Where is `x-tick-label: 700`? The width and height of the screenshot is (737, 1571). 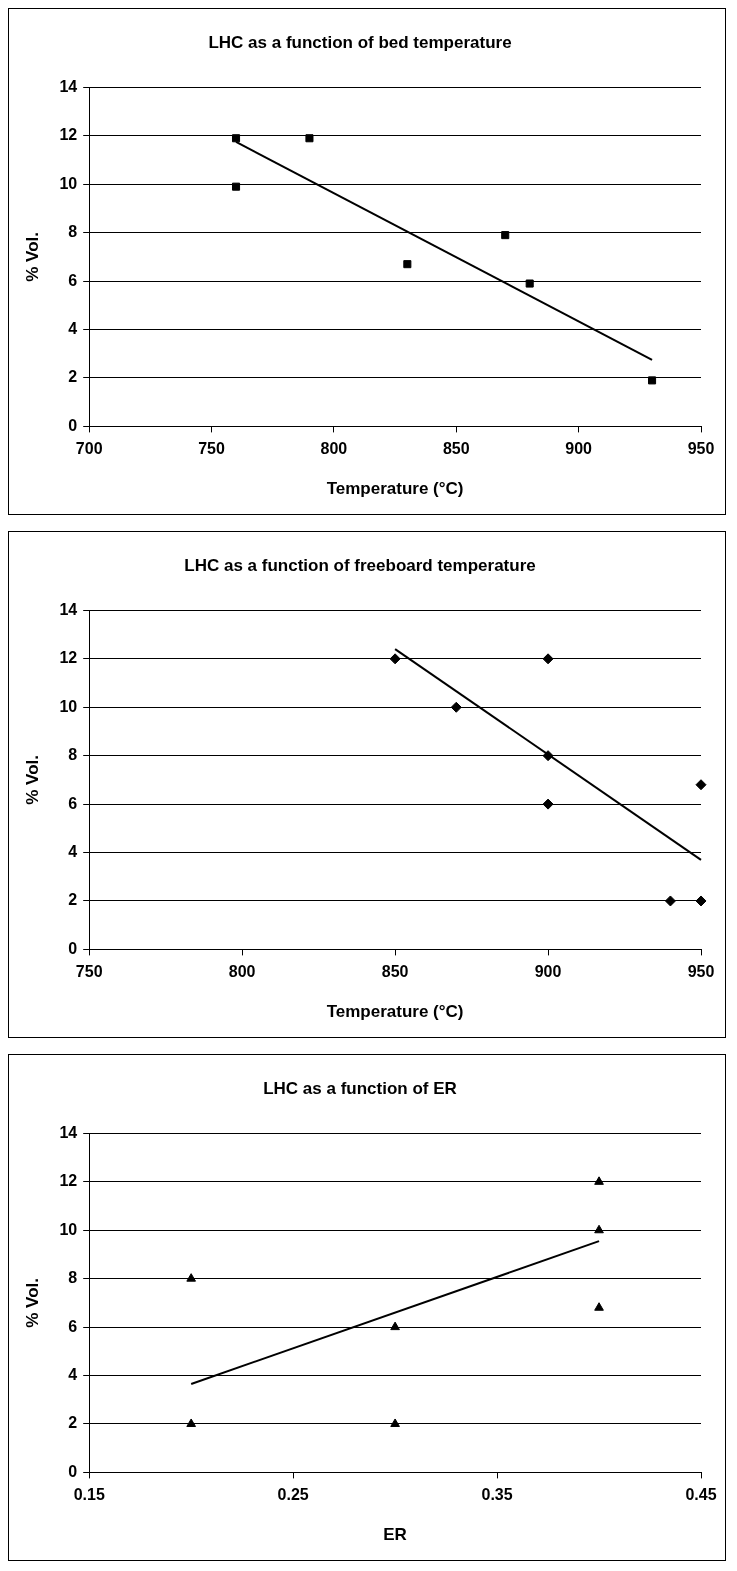
x-tick-label: 700 is located at coordinates (89, 449).